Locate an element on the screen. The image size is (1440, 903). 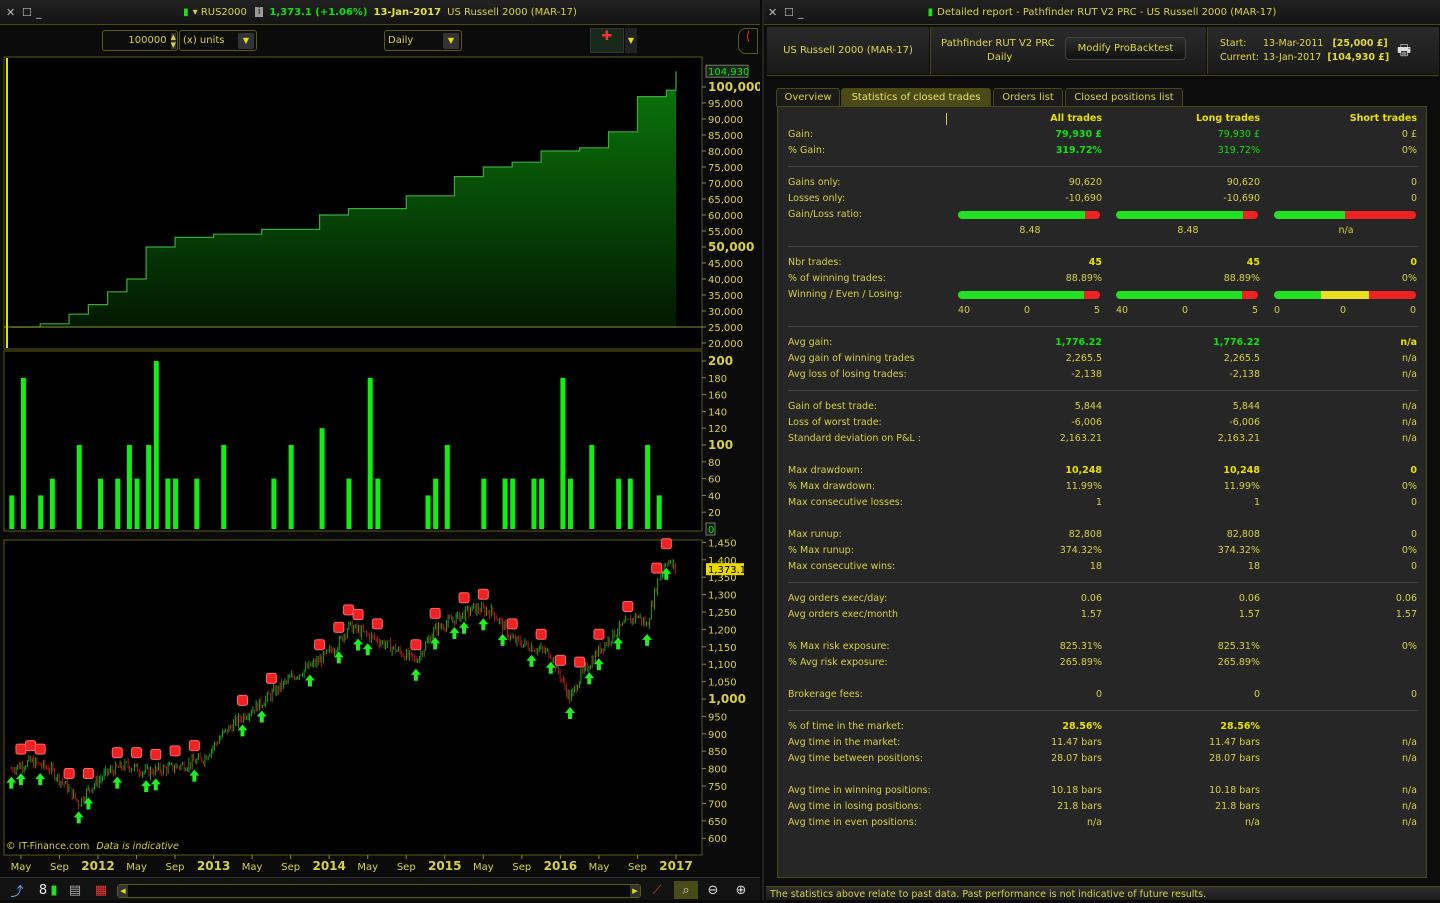
stat-value: -10,690 is located at coordinates (1241, 198).